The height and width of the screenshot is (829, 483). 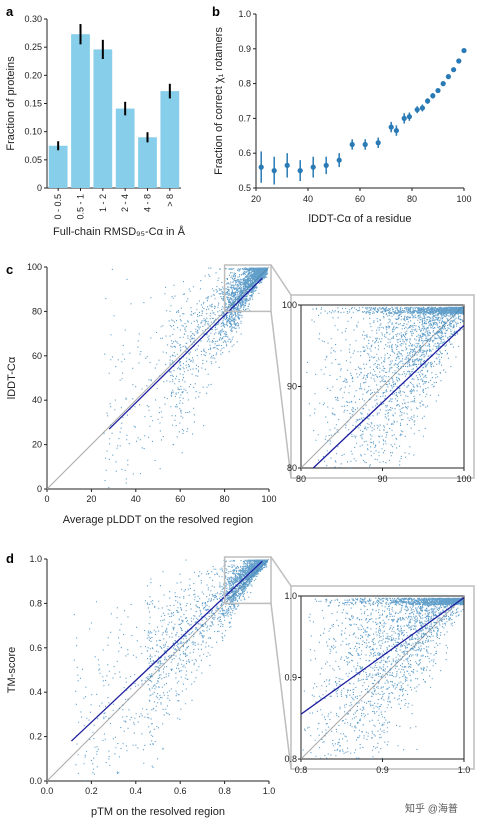 I want to click on y-tick-label: 0.10, so click(x=33, y=132).